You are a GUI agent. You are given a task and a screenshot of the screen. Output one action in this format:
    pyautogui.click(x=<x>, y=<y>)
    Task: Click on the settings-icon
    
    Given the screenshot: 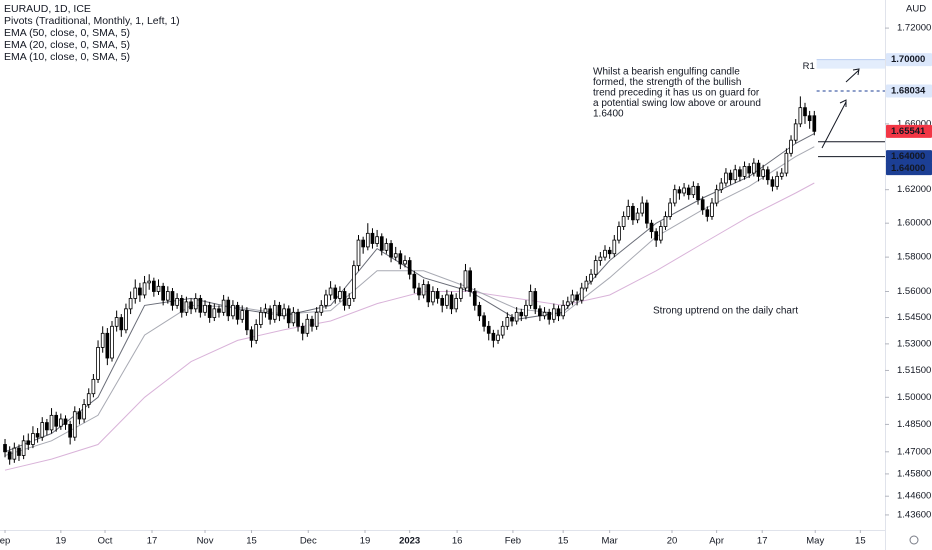 What is the action you would take?
    pyautogui.click(x=914, y=540)
    